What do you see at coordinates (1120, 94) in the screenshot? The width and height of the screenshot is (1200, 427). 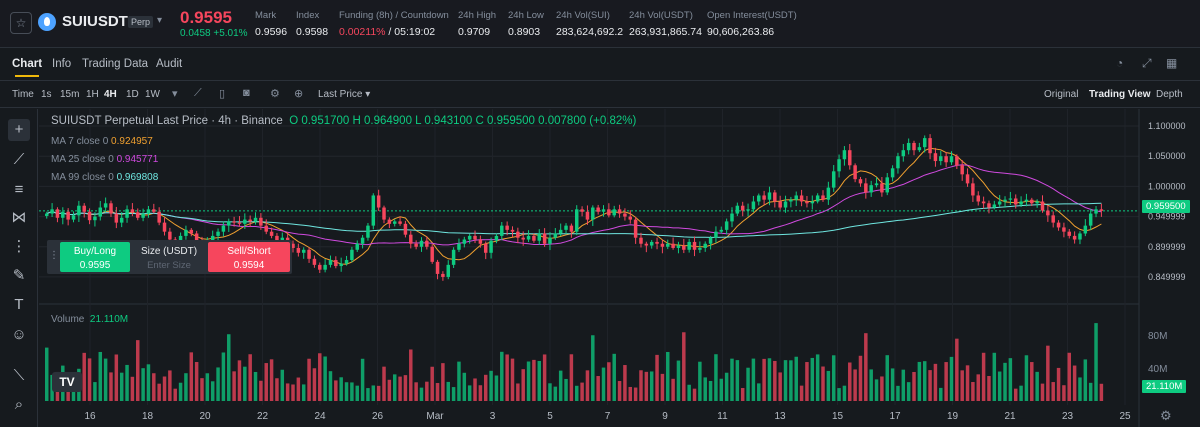 I see `view-trading-view: Trading View` at bounding box center [1120, 94].